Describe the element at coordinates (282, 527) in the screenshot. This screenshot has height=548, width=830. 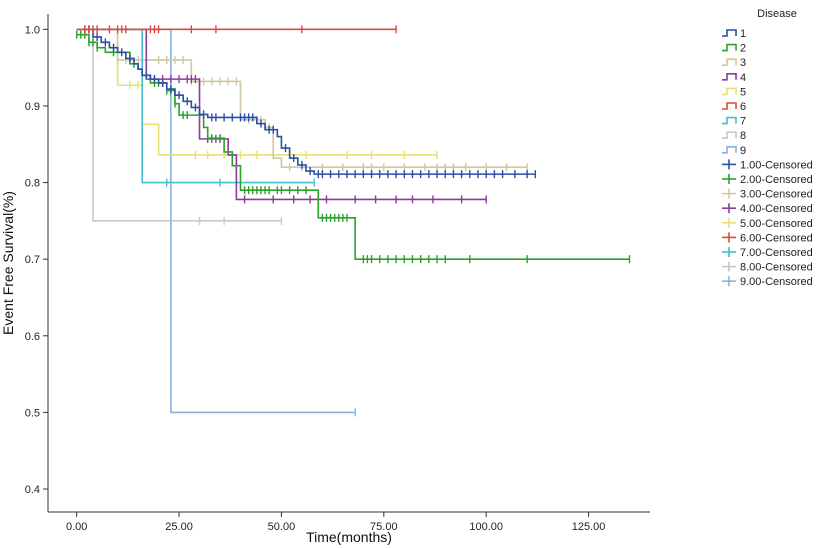
I see `x-tick-label: 50.00` at that location.